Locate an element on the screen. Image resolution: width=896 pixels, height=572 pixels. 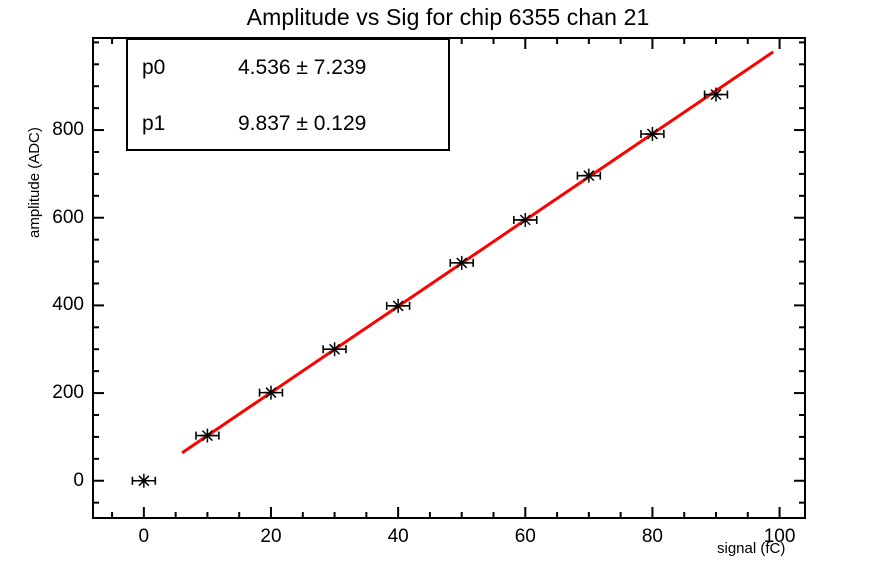
stats-row: p1 9.837 ± 0.129 is located at coordinates (288, 124).